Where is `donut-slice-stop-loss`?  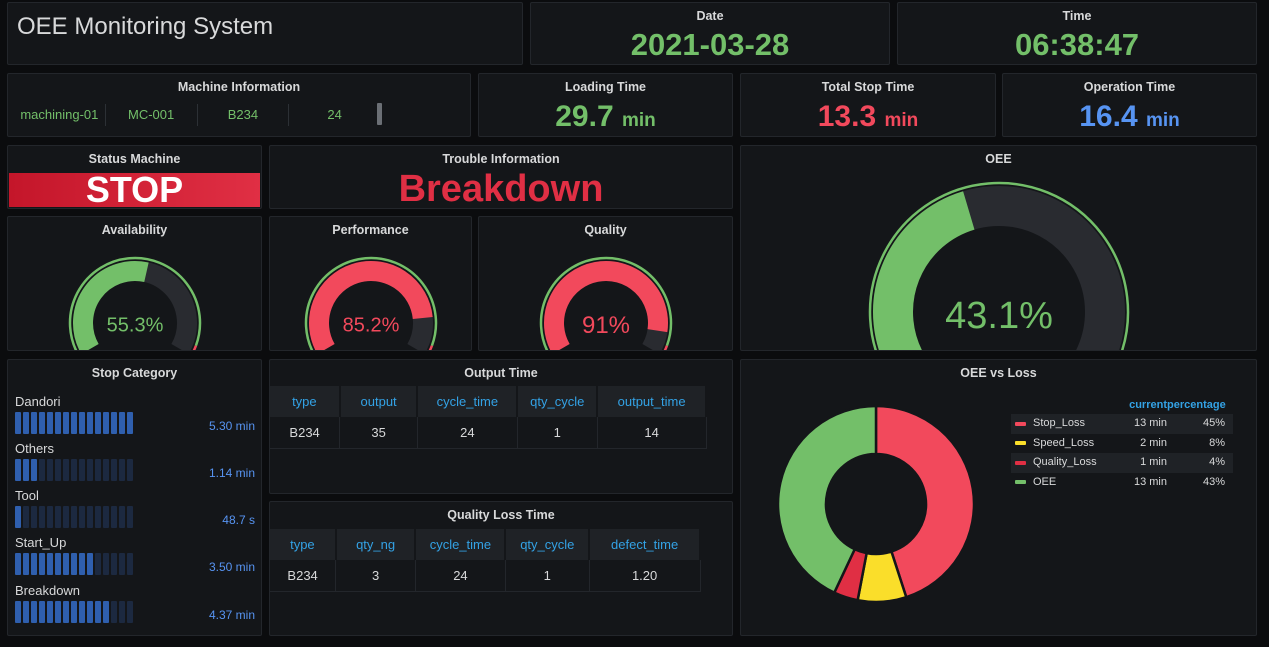 donut-slice-stop-loss is located at coordinates (925, 501).